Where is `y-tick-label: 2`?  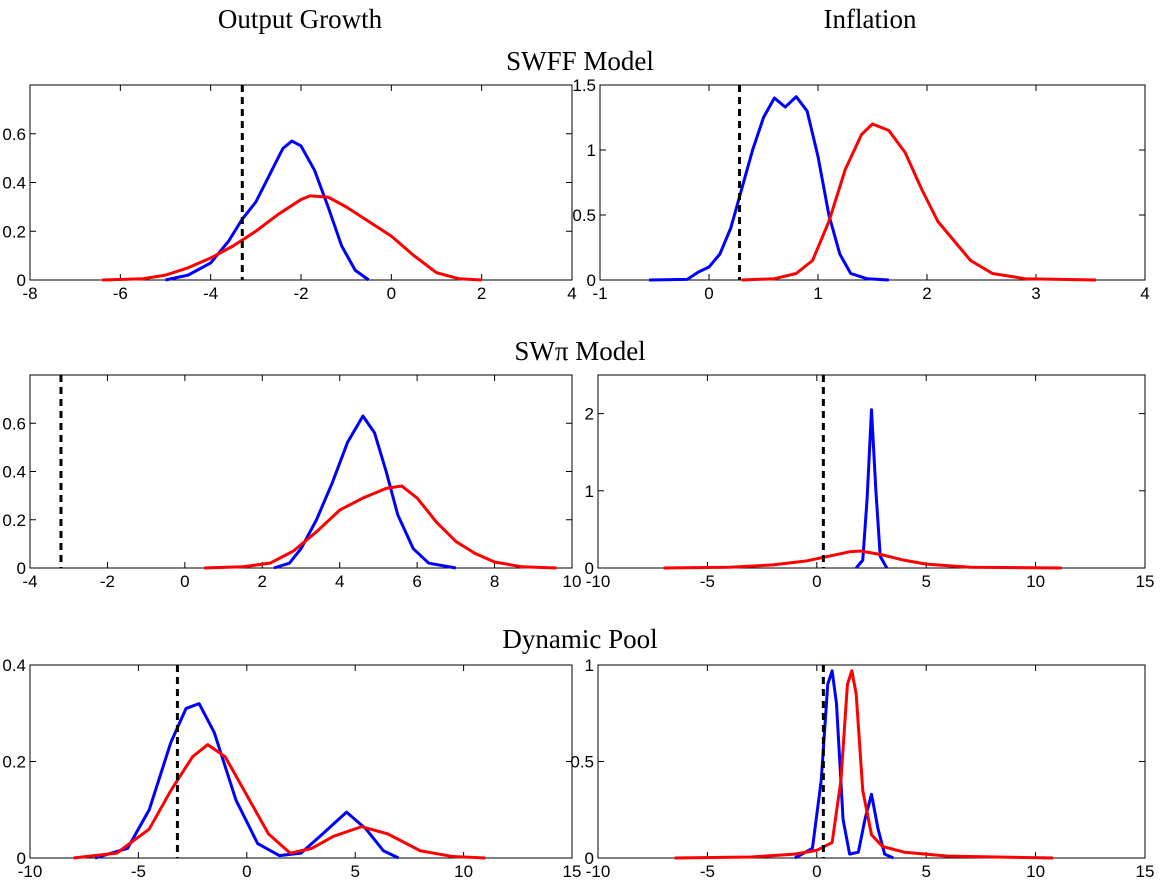 y-tick-label: 2 is located at coordinates (589, 414).